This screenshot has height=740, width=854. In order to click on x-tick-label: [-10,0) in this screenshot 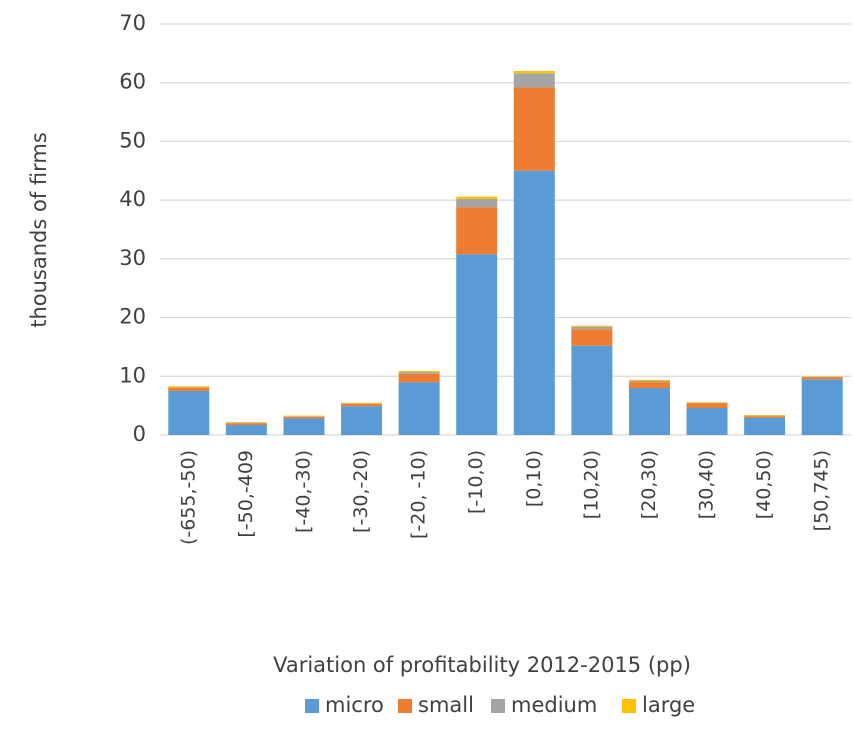, I will do `click(476, 482)`.